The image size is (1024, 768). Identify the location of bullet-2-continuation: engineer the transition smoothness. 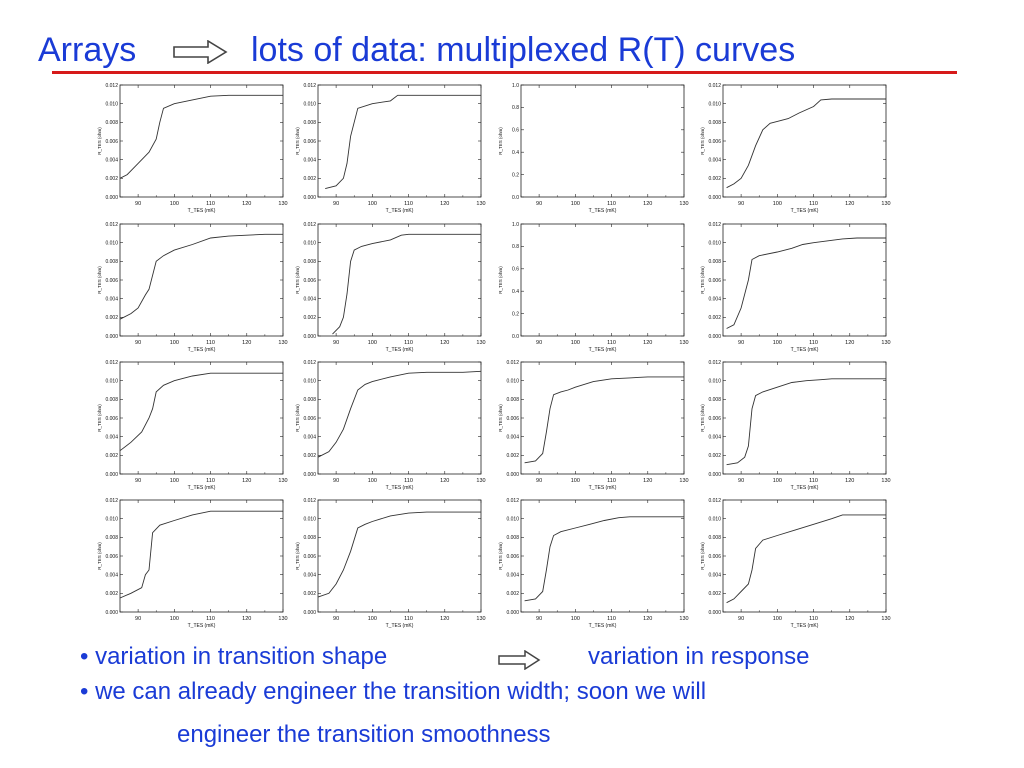
(364, 734).